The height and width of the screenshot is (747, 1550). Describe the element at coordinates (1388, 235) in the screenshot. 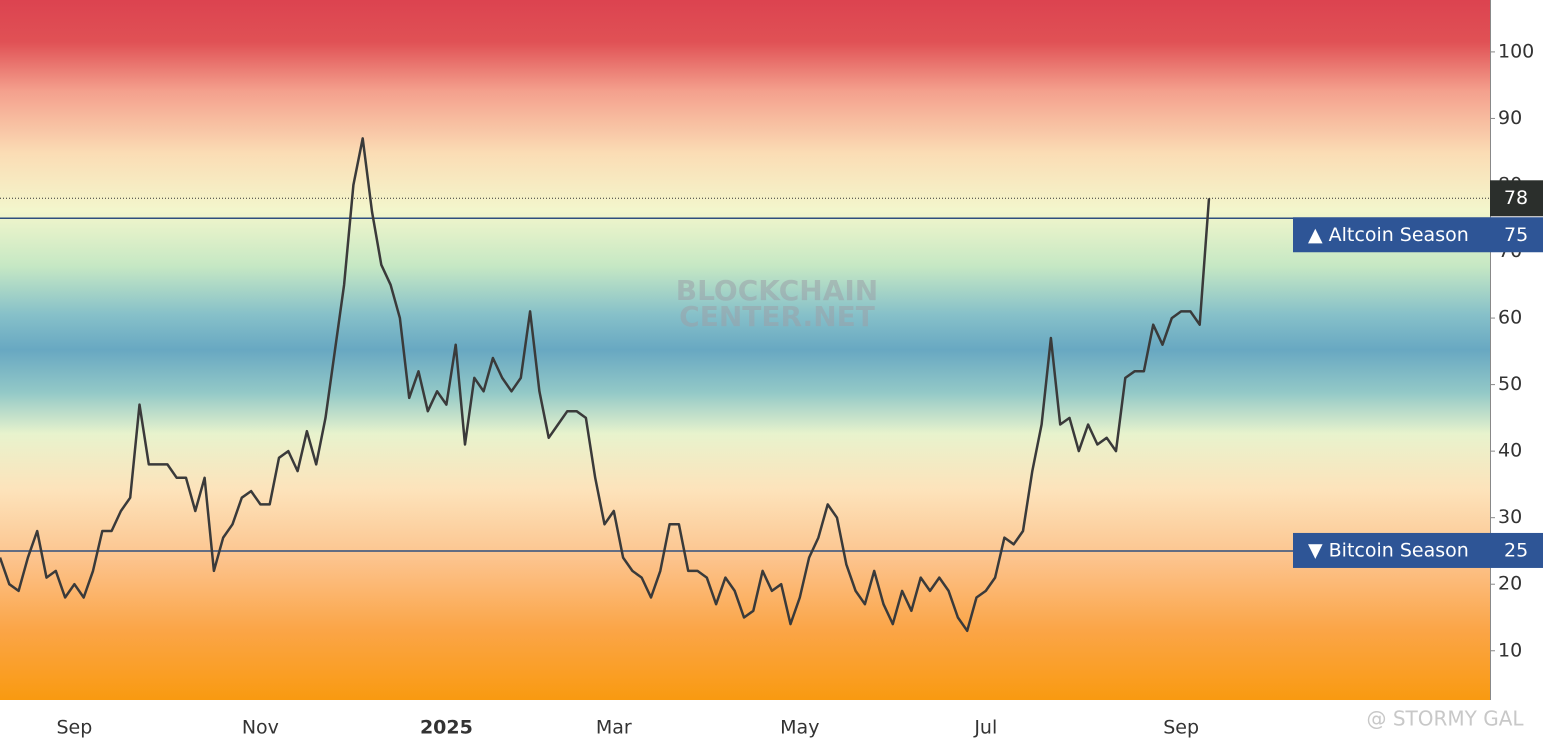

I see `threshold-label: ▲ Altcoin Season` at that location.